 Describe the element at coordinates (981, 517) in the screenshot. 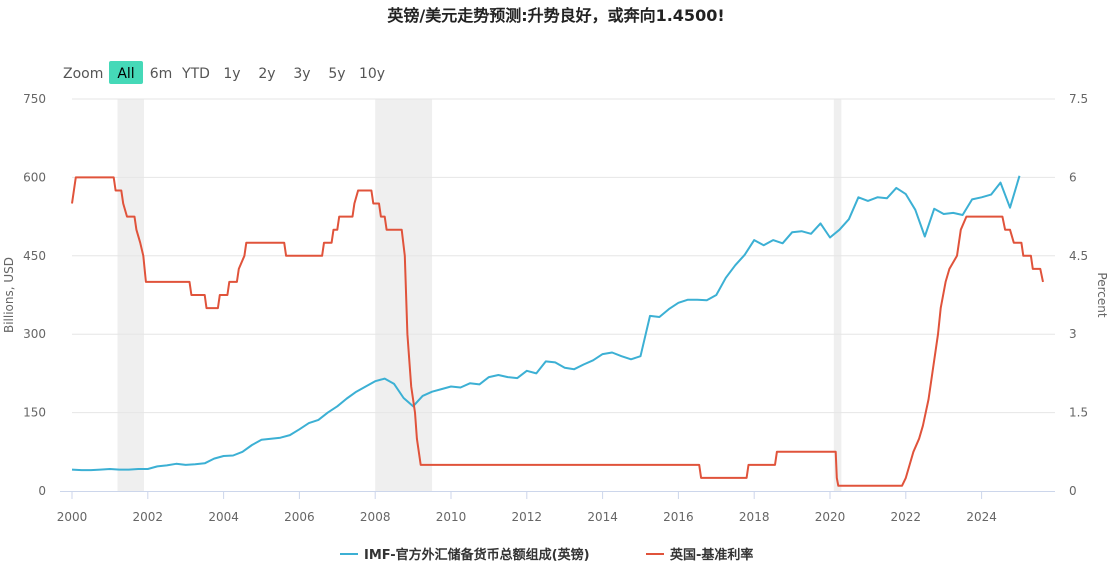

I see `x-tick-label: 2024` at that location.